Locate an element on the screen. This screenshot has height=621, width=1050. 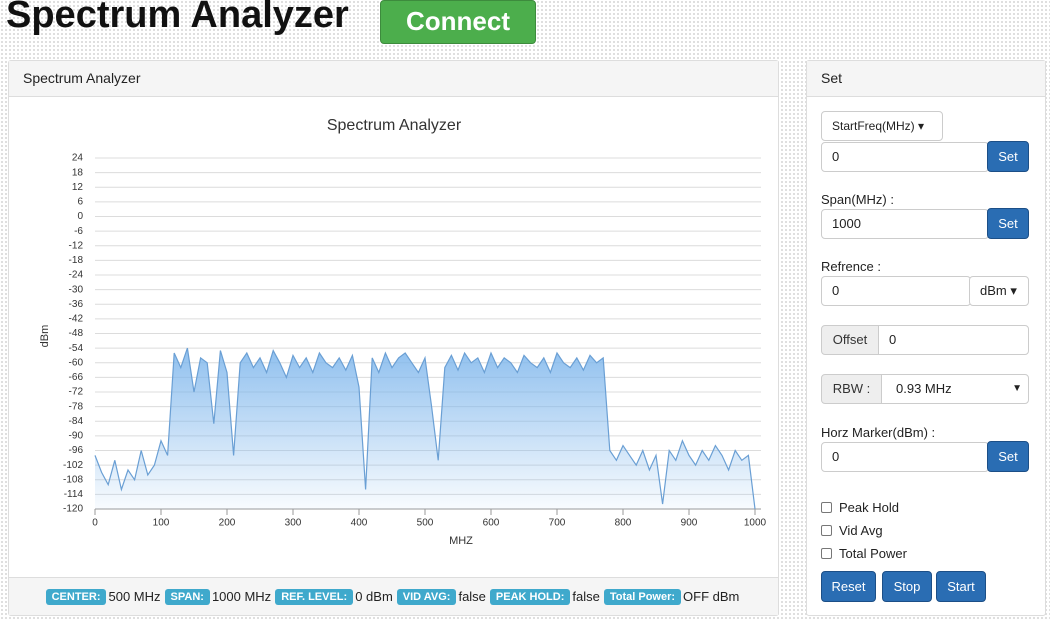
x-tick-label: 700 is located at coordinates (557, 523).